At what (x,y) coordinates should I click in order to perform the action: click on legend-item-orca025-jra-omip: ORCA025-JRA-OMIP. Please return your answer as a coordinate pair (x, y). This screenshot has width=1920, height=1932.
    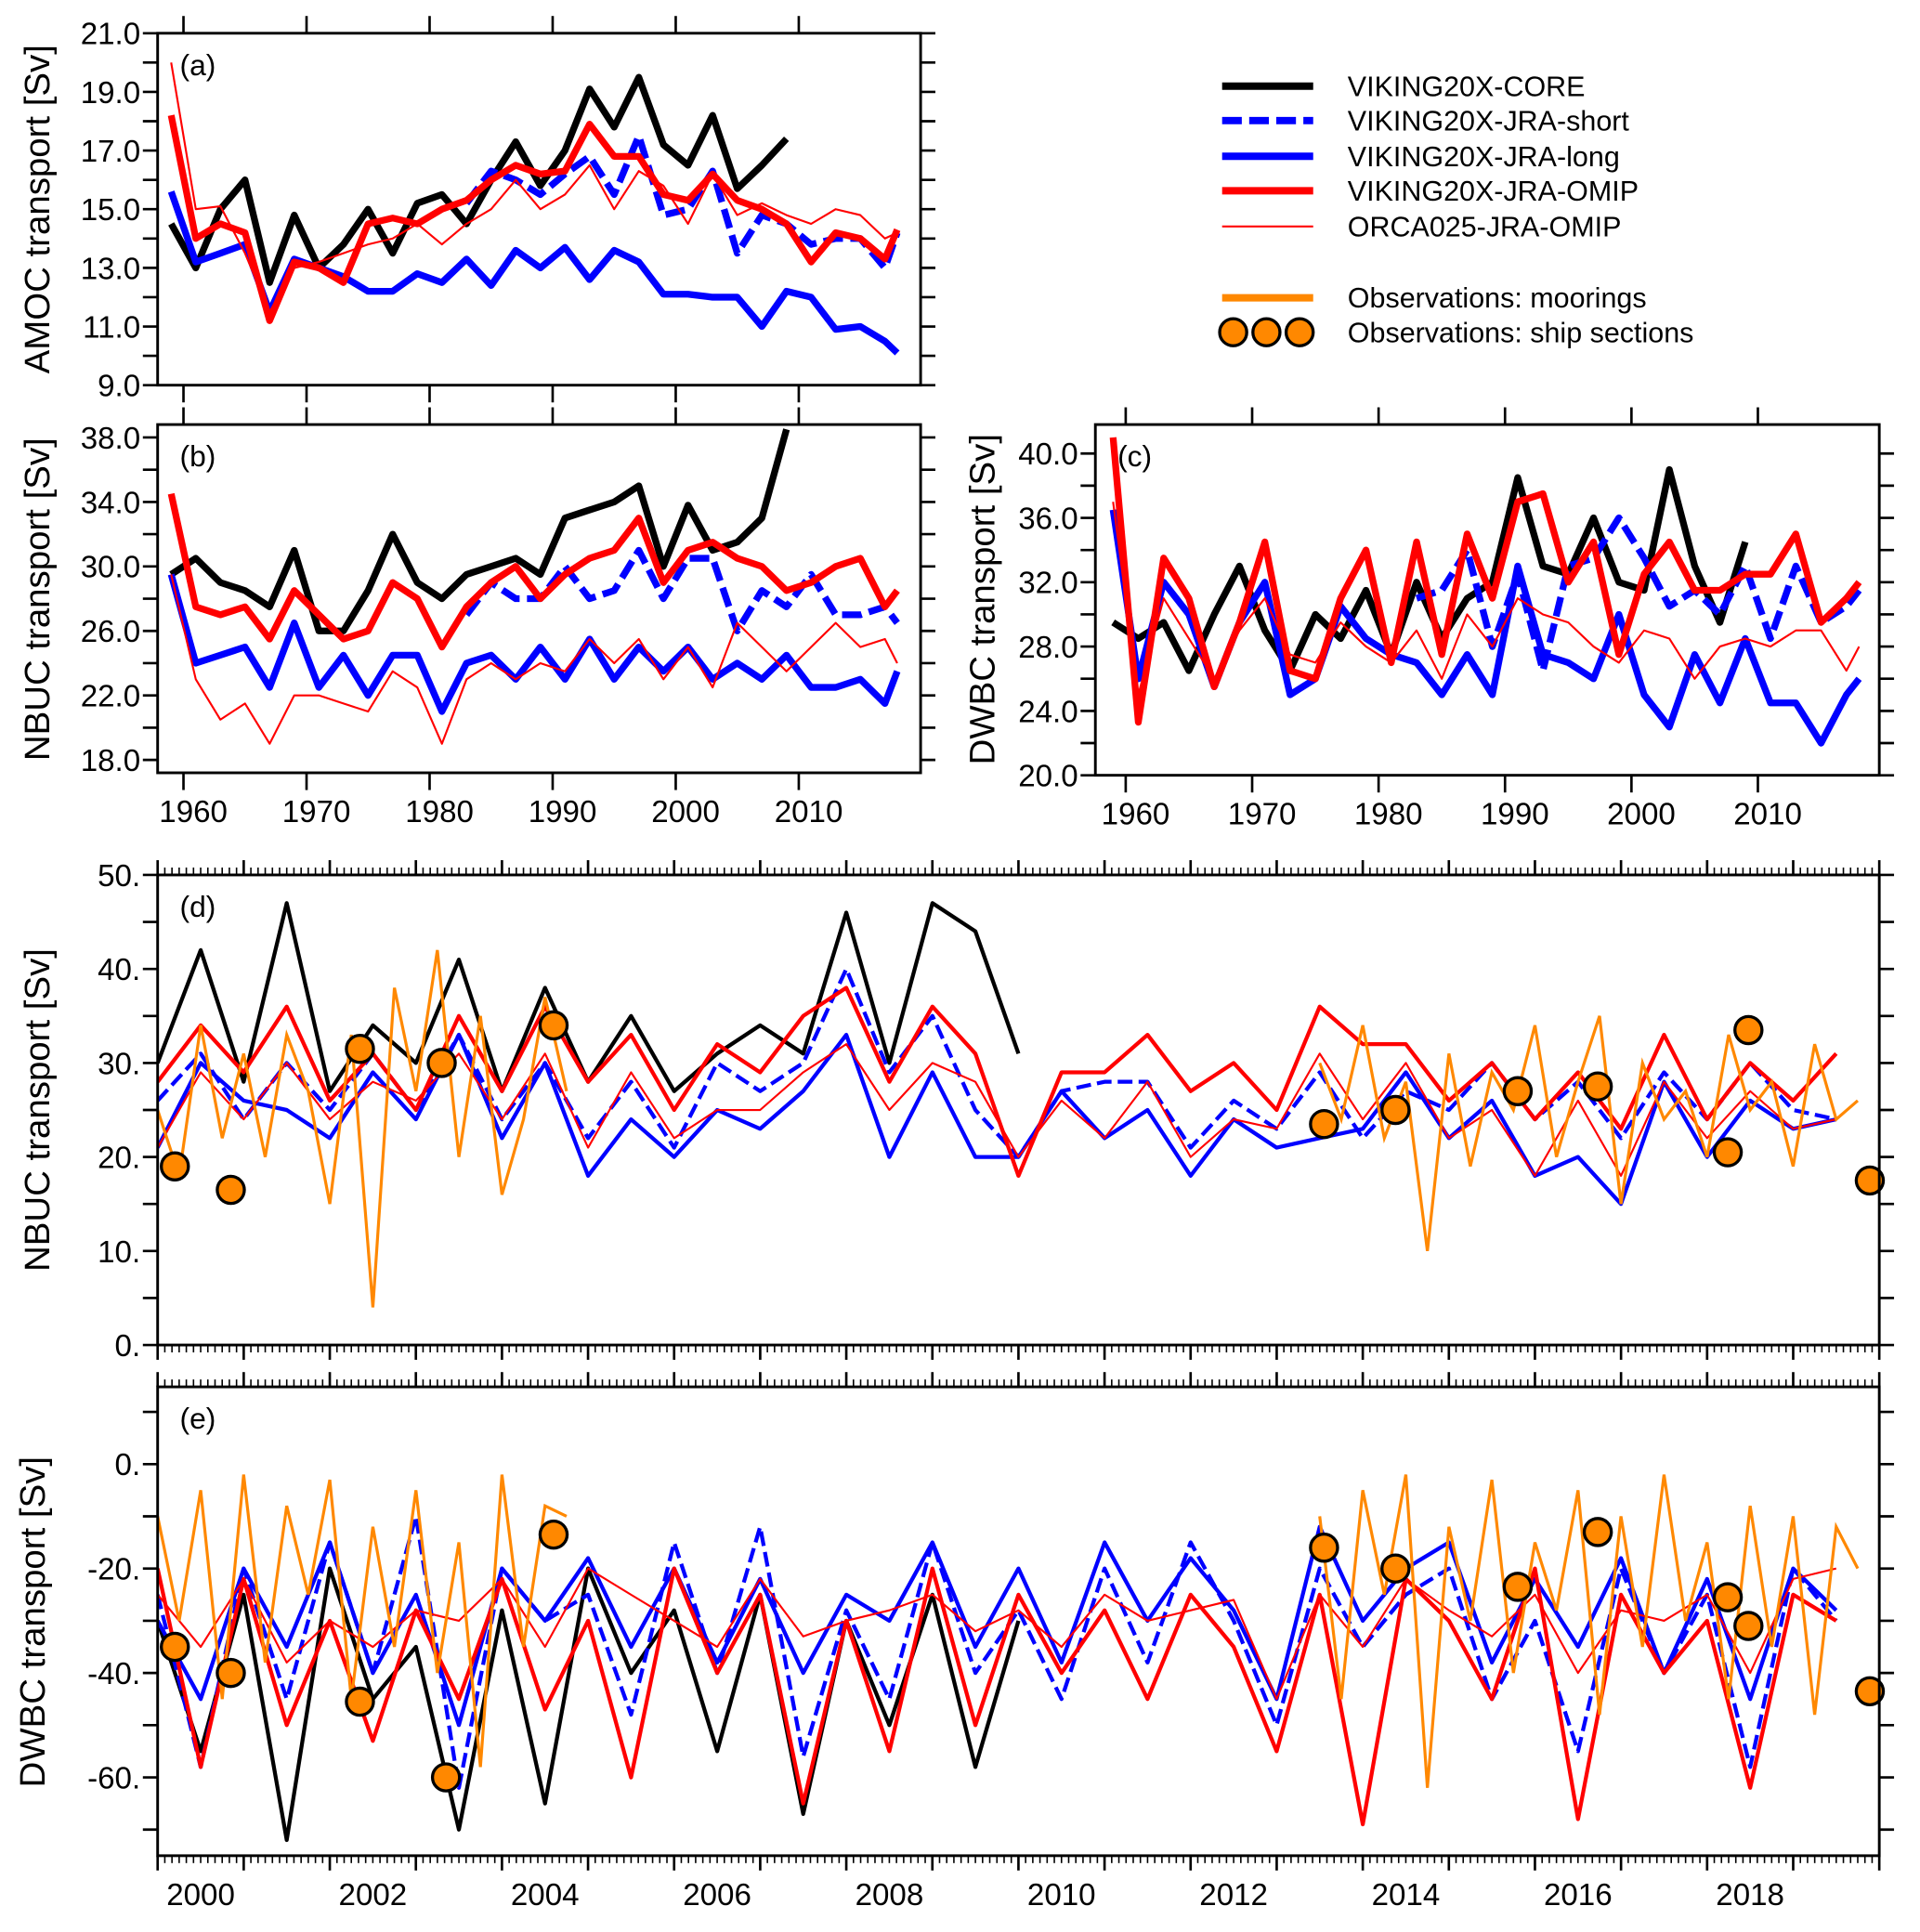
    Looking at the image, I should click on (1422, 226).